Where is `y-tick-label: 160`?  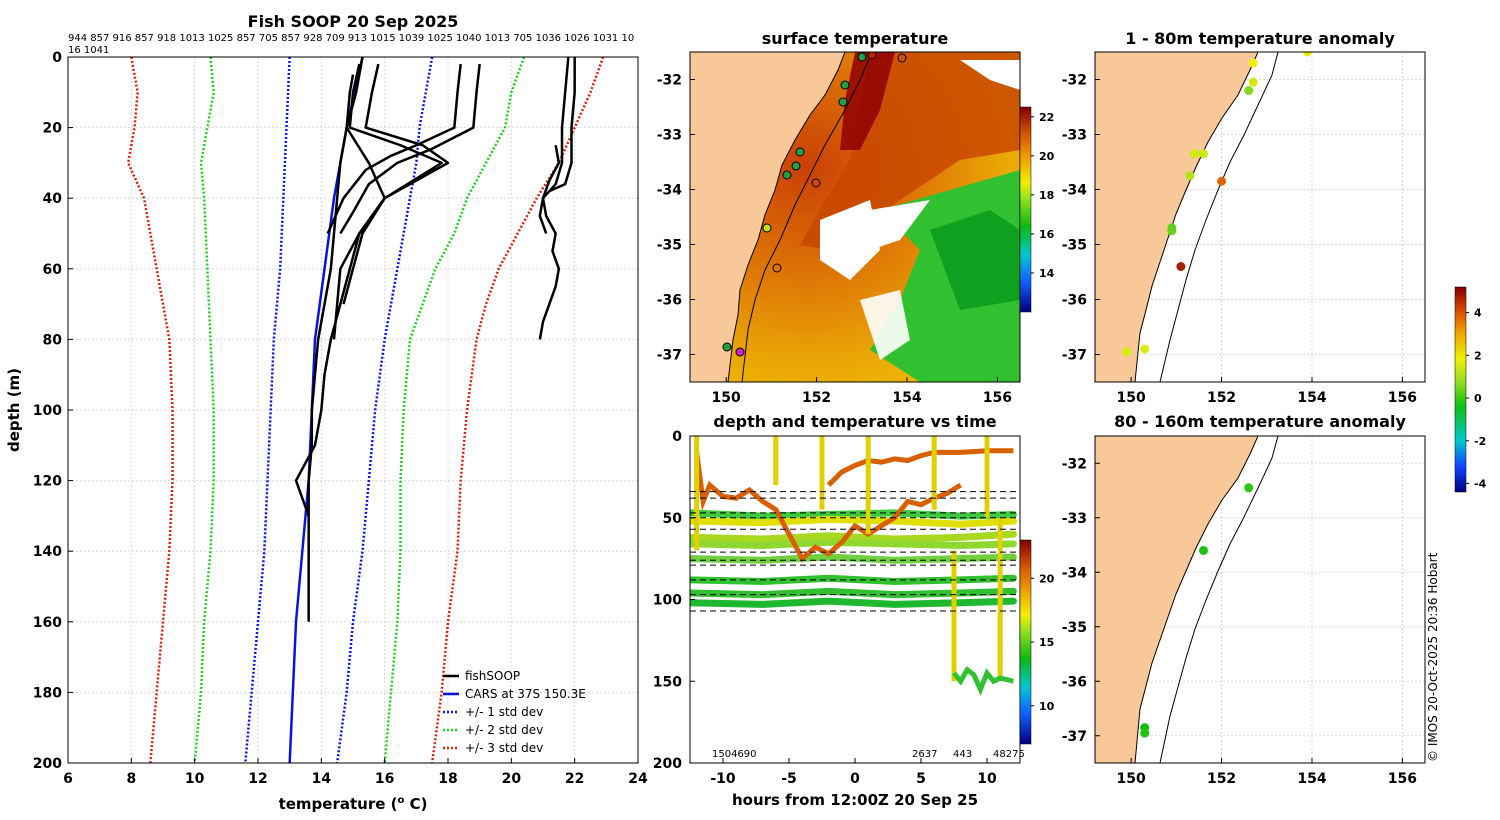
y-tick-label: 160 is located at coordinates (47, 623).